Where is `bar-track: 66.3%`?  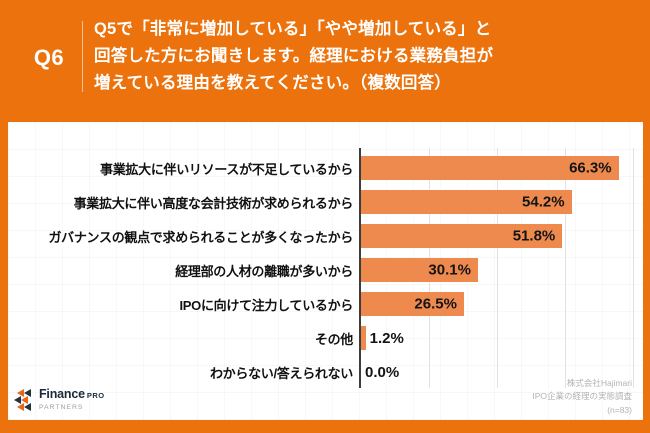
bar-track: 66.3% is located at coordinates (497, 168).